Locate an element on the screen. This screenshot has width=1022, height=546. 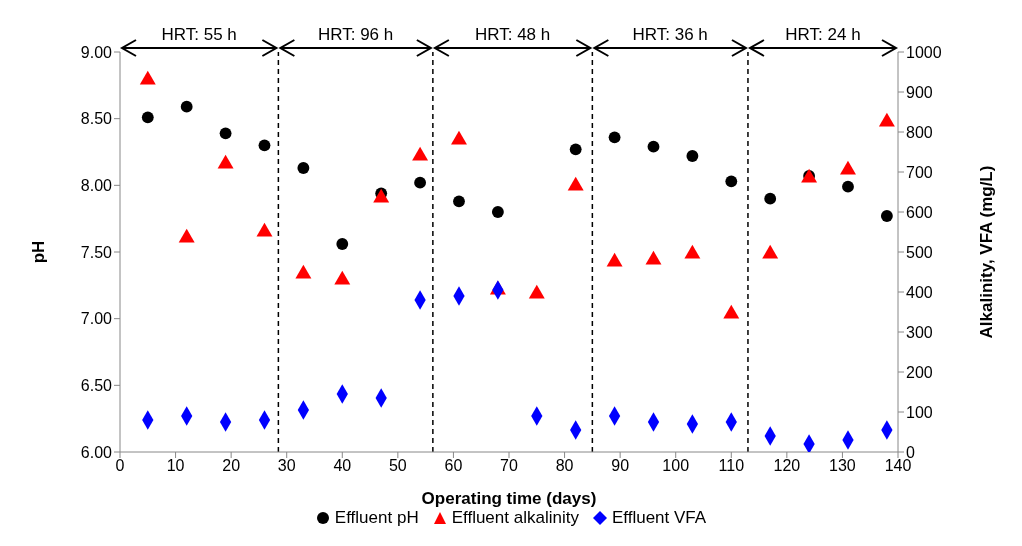
y-tick-label: 7.50 is located at coordinates (96, 252).